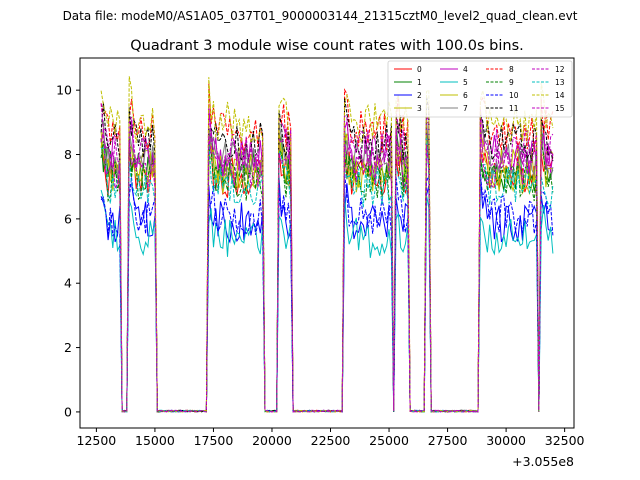 This screenshot has height=480, width=640. What do you see at coordinates (68, 283) in the screenshot?
I see `y-tick-label: 4` at bounding box center [68, 283].